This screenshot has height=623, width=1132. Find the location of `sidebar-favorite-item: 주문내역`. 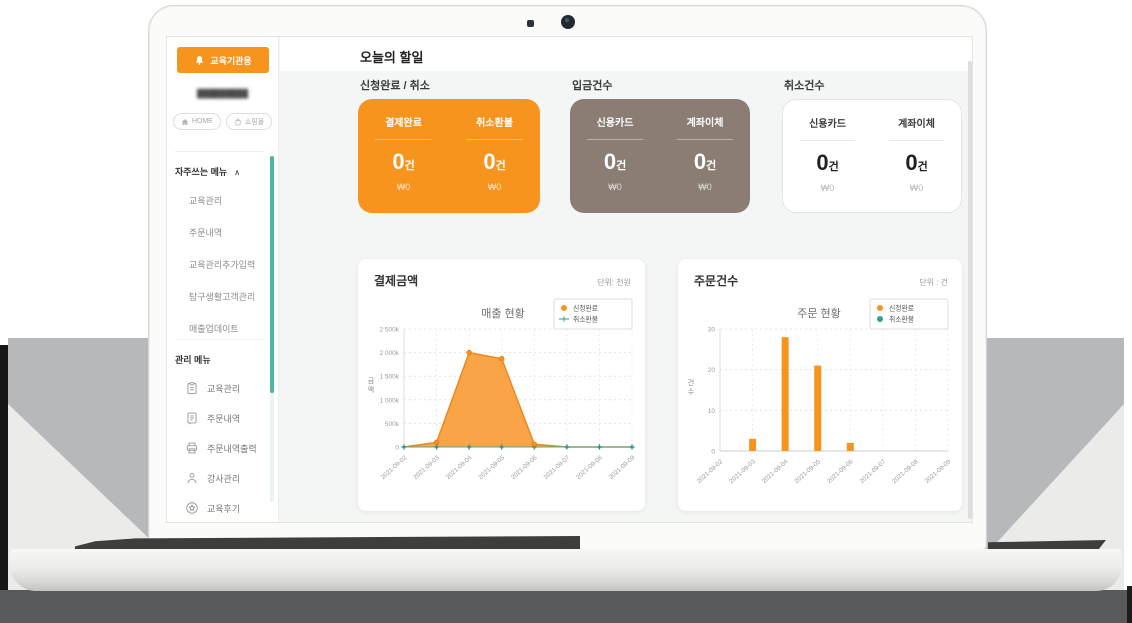

sidebar-favorite-item: 주문내역 is located at coordinates (206, 233).